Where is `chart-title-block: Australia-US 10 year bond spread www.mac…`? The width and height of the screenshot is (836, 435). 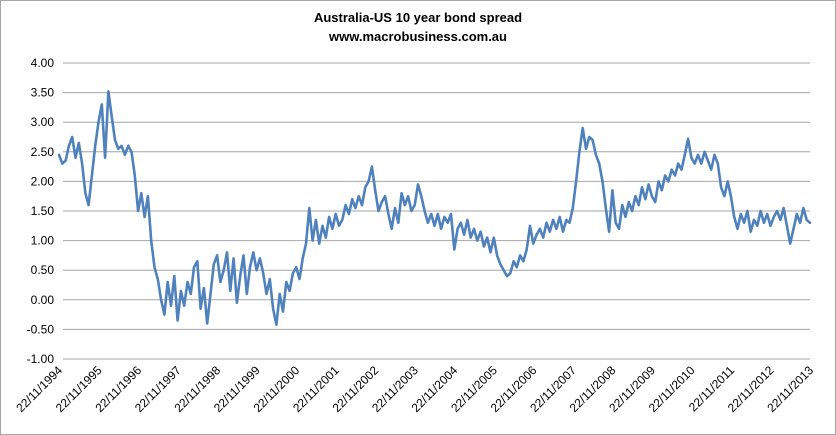
chart-title-block: Australia-US 10 year bond spread www.mac… is located at coordinates (418, 27).